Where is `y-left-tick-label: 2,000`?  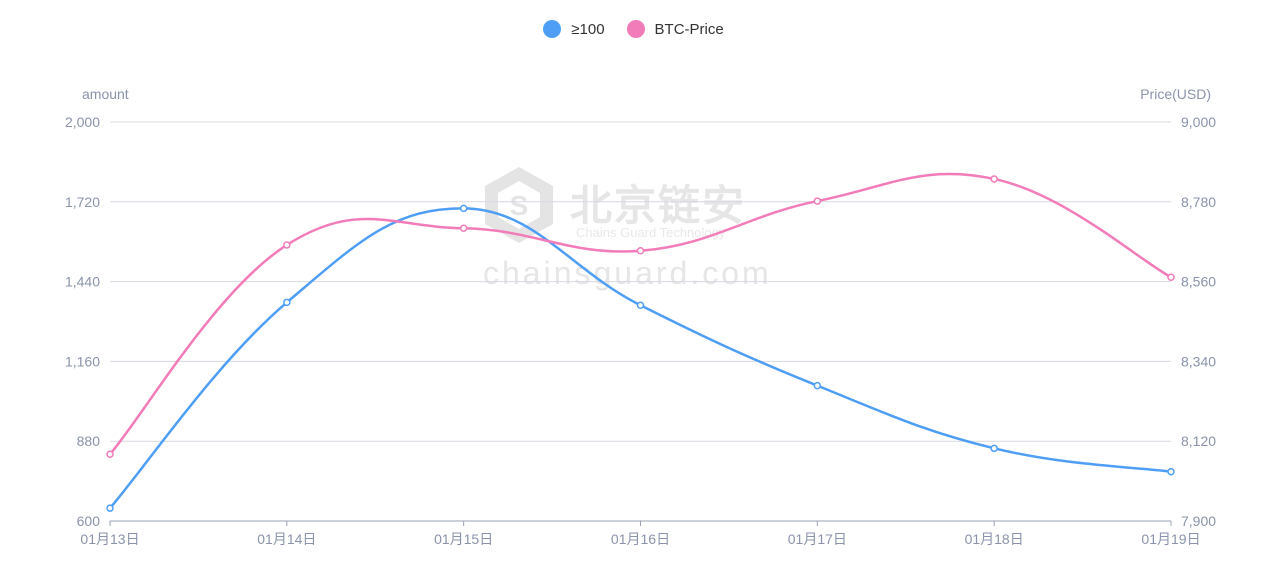 y-left-tick-label: 2,000 is located at coordinates (82, 122).